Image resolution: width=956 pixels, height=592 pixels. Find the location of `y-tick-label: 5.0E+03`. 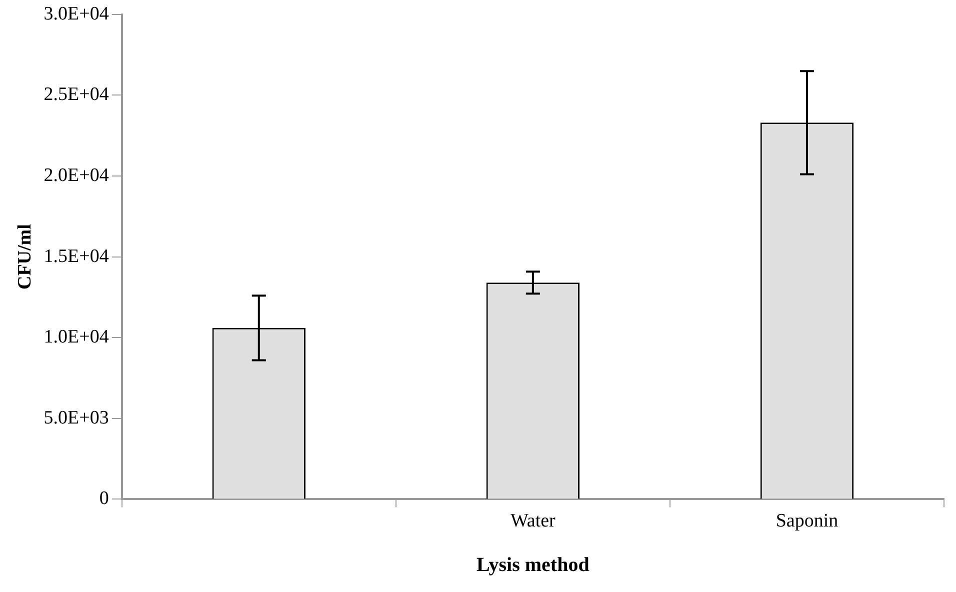

y-tick-label: 5.0E+03 is located at coordinates (76, 417).